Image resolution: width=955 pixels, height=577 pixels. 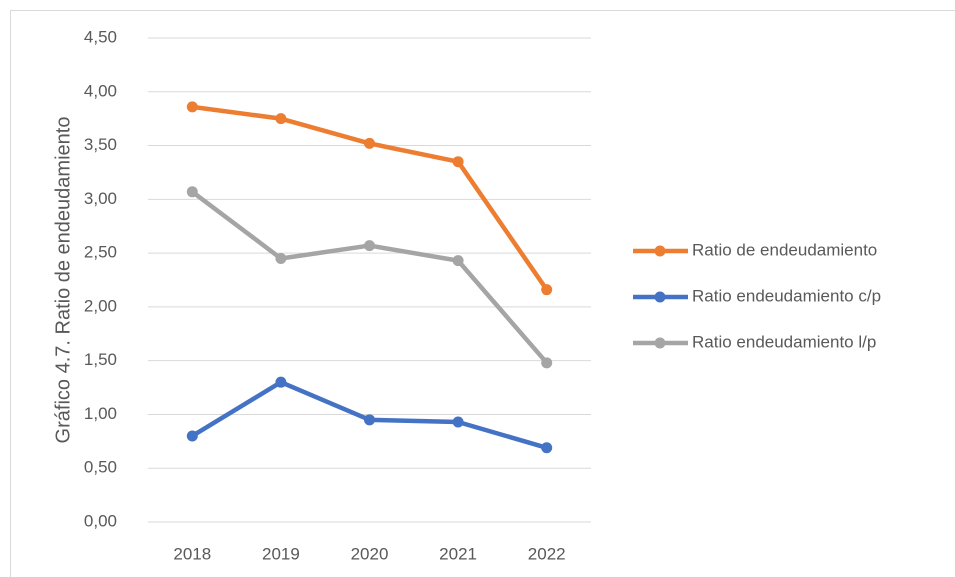 I want to click on x-tick-label: 2018, so click(x=192, y=553).